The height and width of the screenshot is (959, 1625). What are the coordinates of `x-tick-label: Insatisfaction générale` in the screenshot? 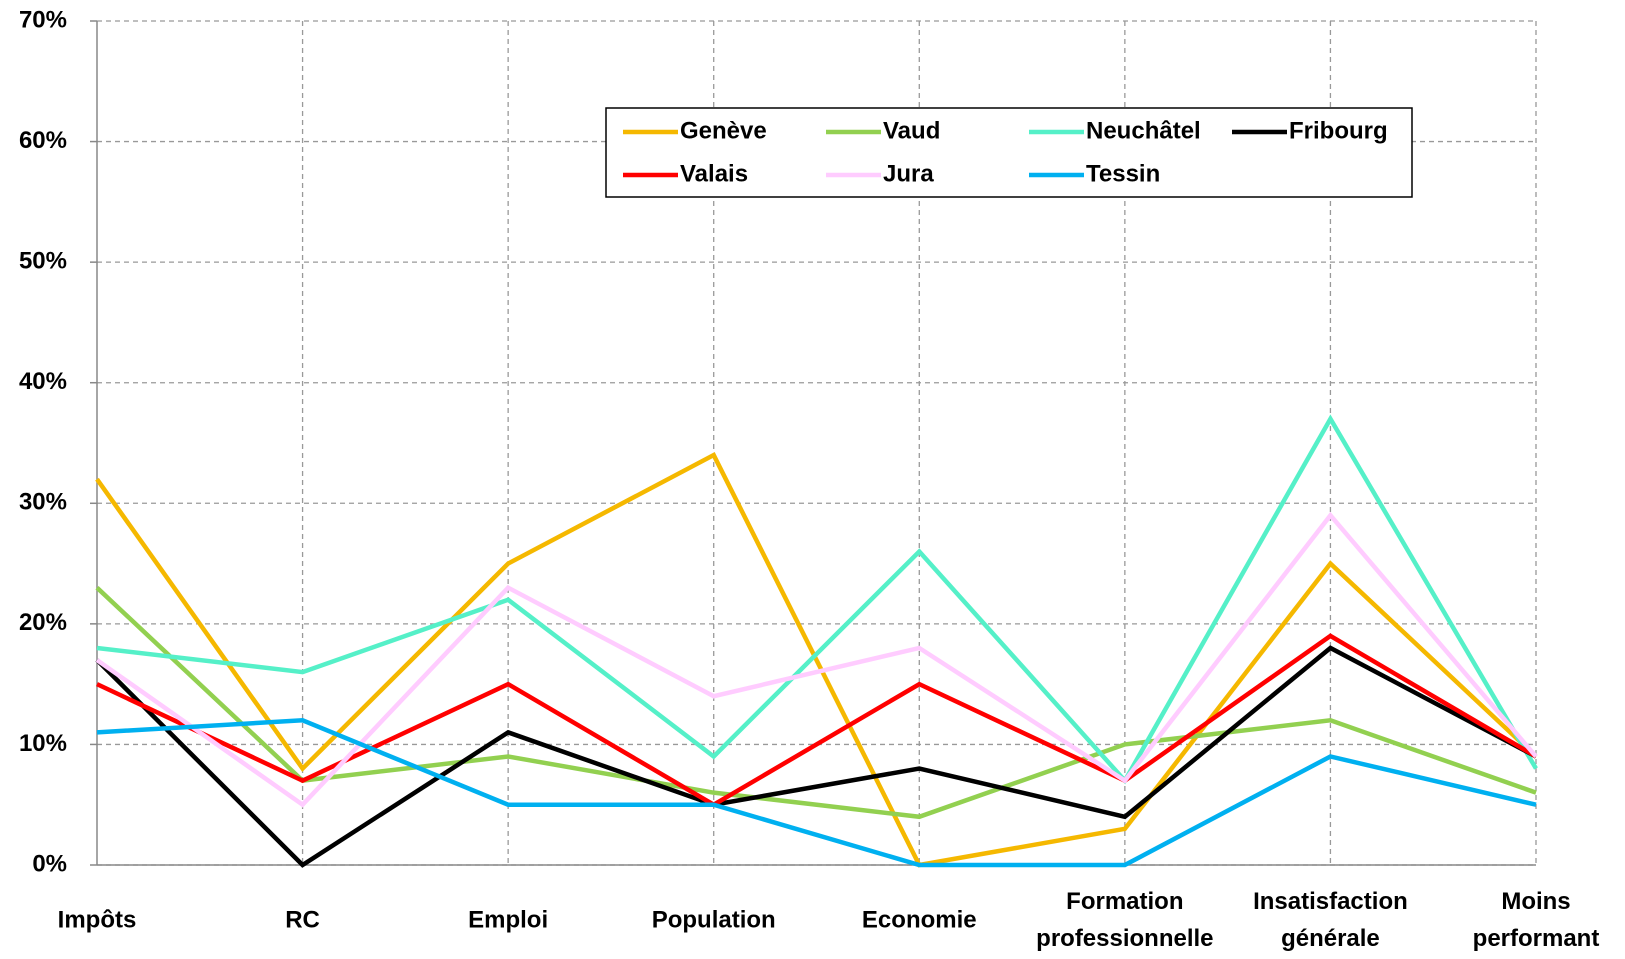 It's located at (1330, 920).